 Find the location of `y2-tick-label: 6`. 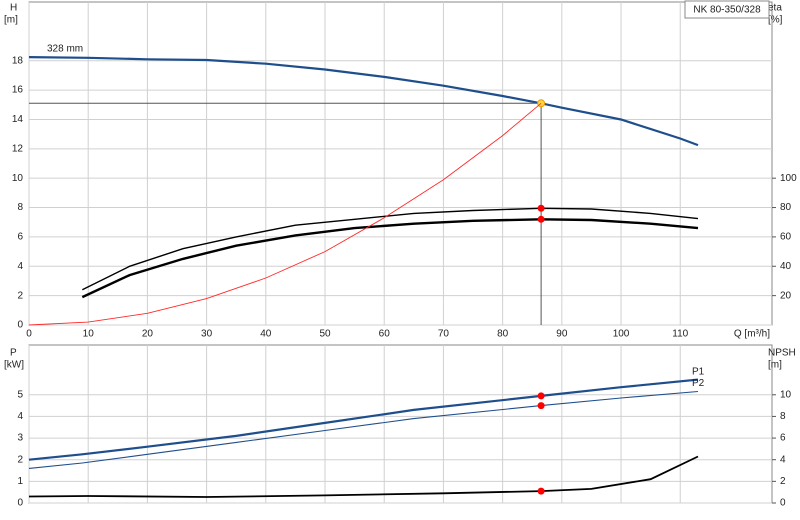

y2-tick-label: 6 is located at coordinates (783, 438).